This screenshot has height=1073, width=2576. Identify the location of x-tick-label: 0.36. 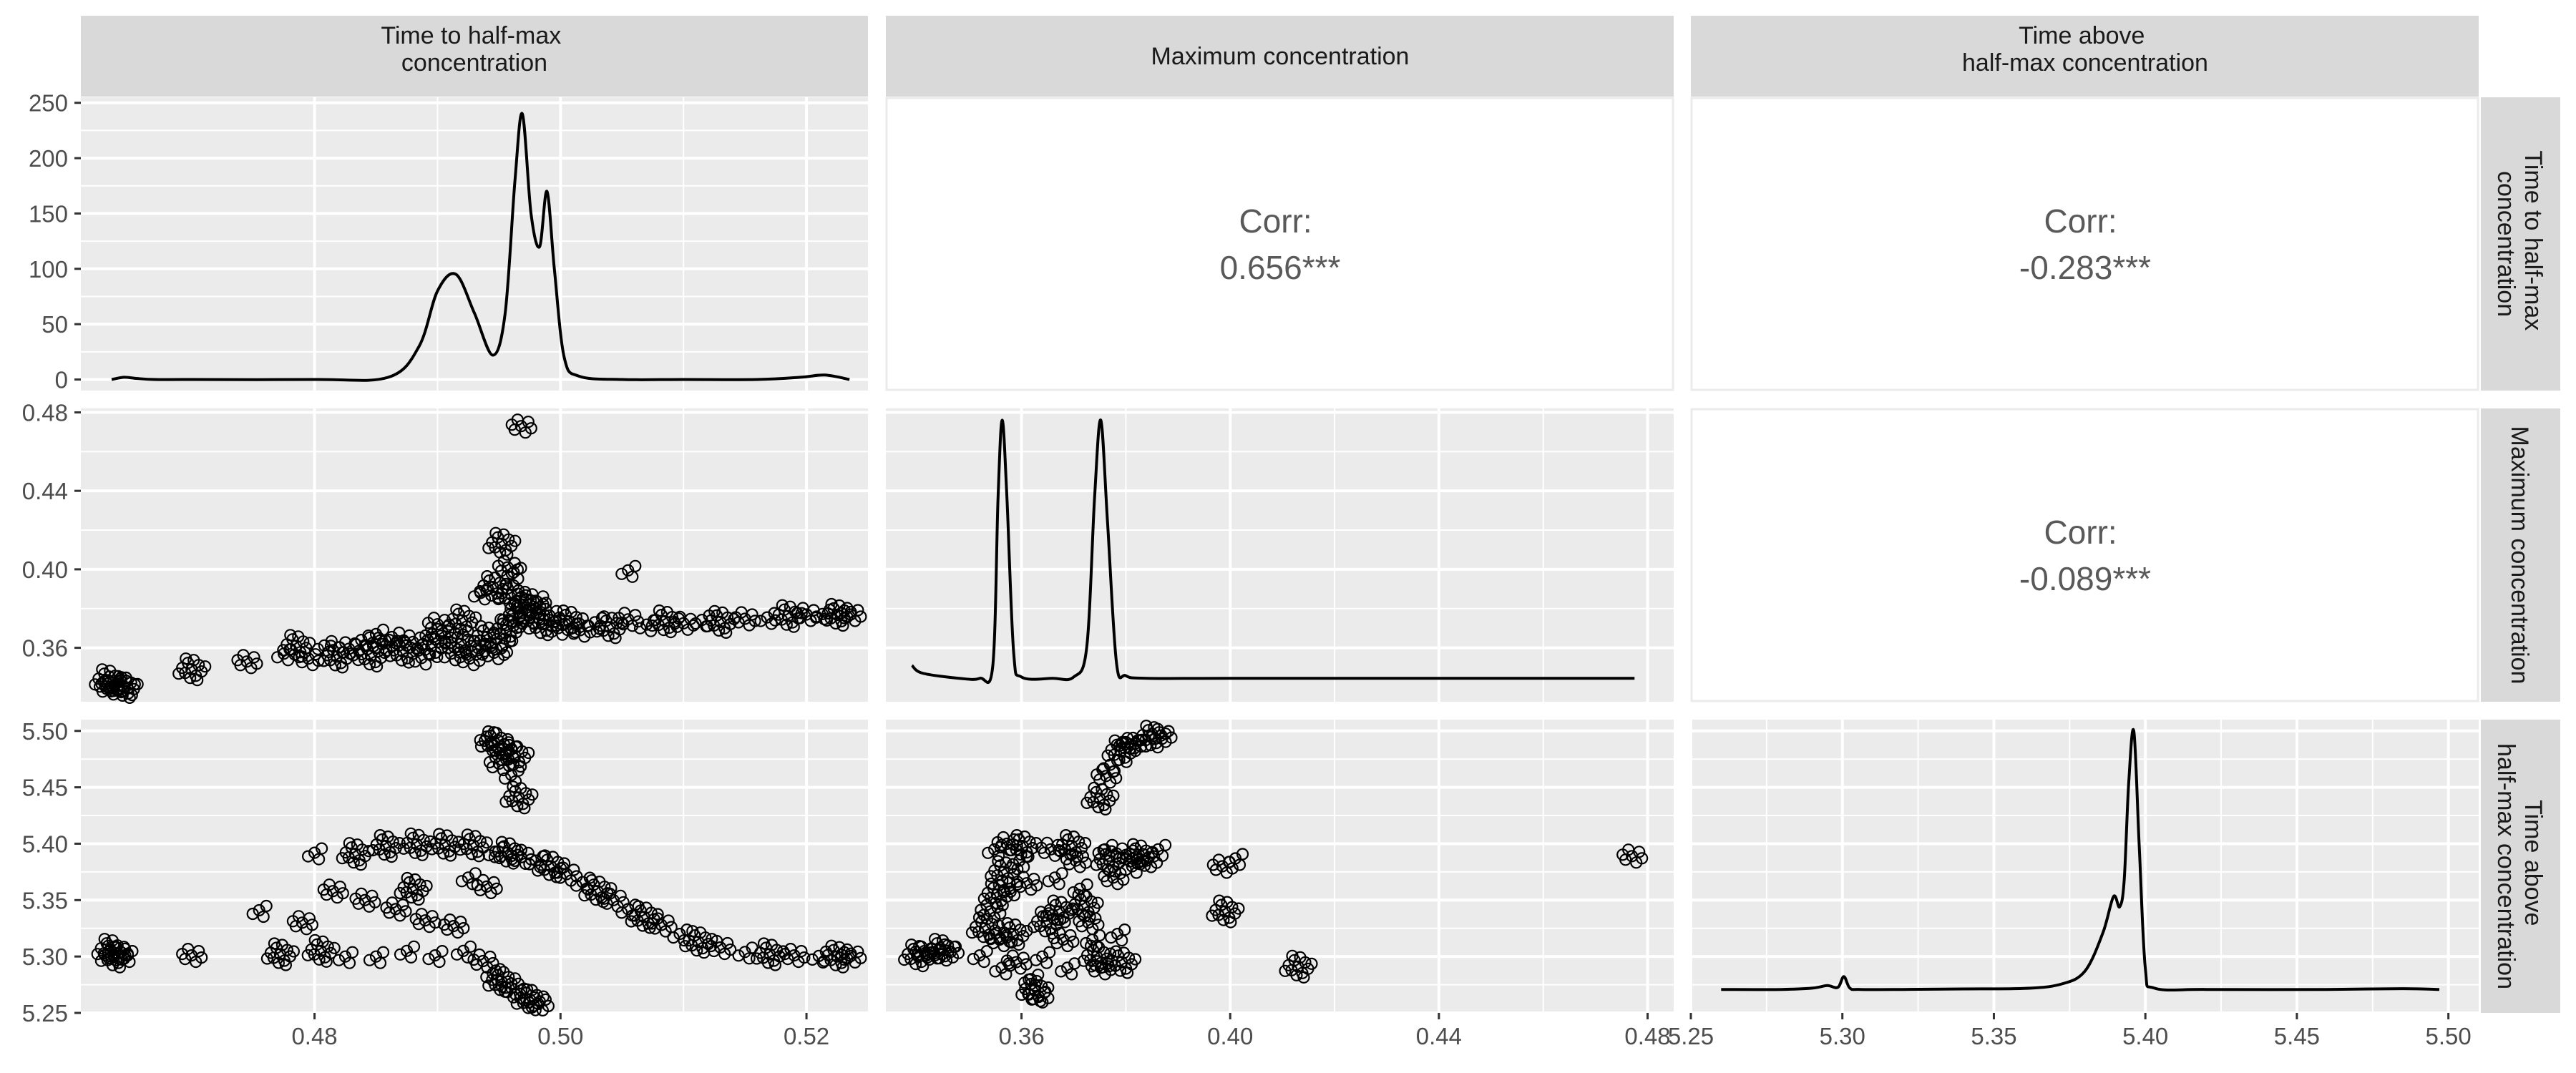
(1021, 1036).